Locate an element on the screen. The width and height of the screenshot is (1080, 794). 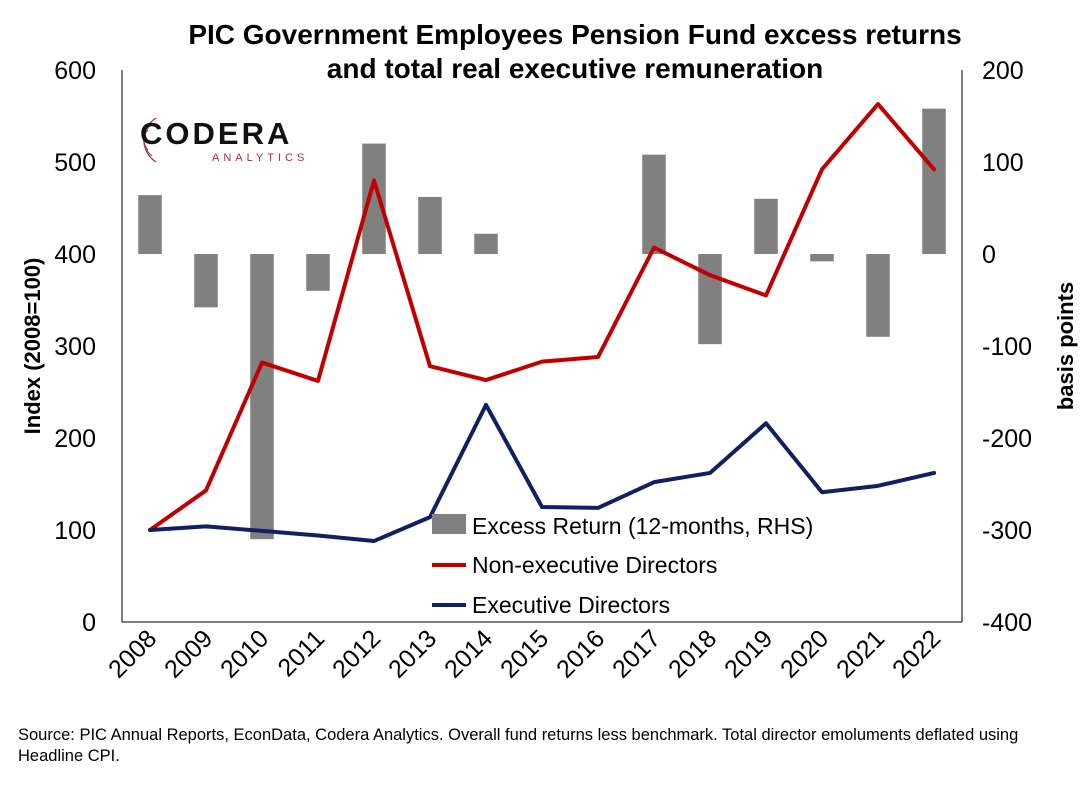
codera-logo: CODERA ANALYTICS is located at coordinates (222, 139).